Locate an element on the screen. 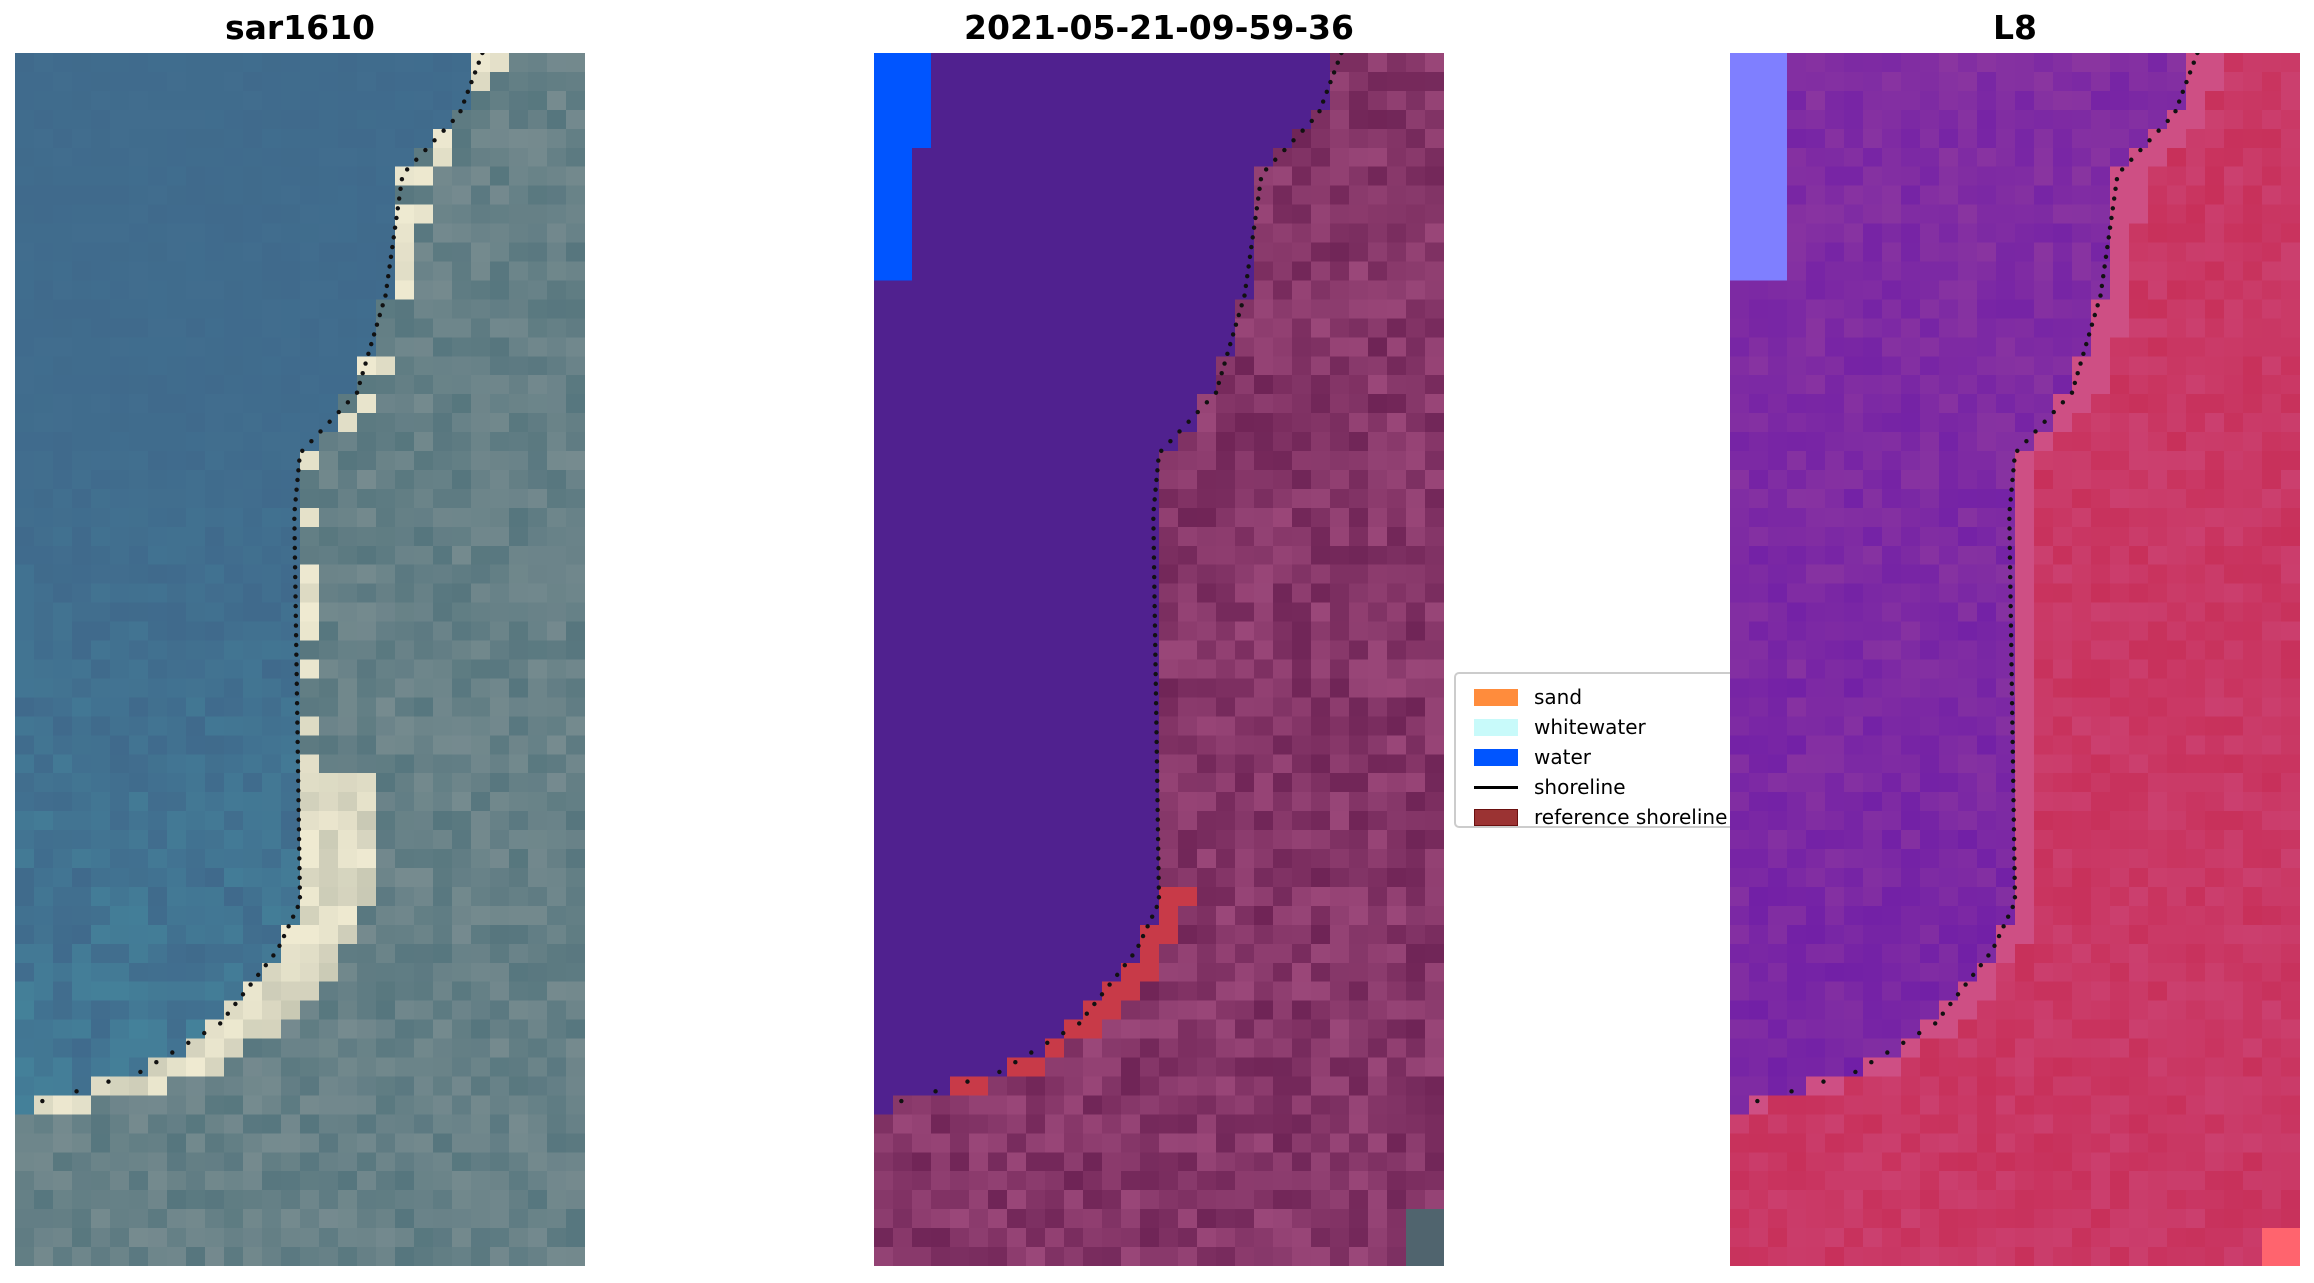 The image size is (2314, 1283). water-swatch is located at coordinates (1496, 757).